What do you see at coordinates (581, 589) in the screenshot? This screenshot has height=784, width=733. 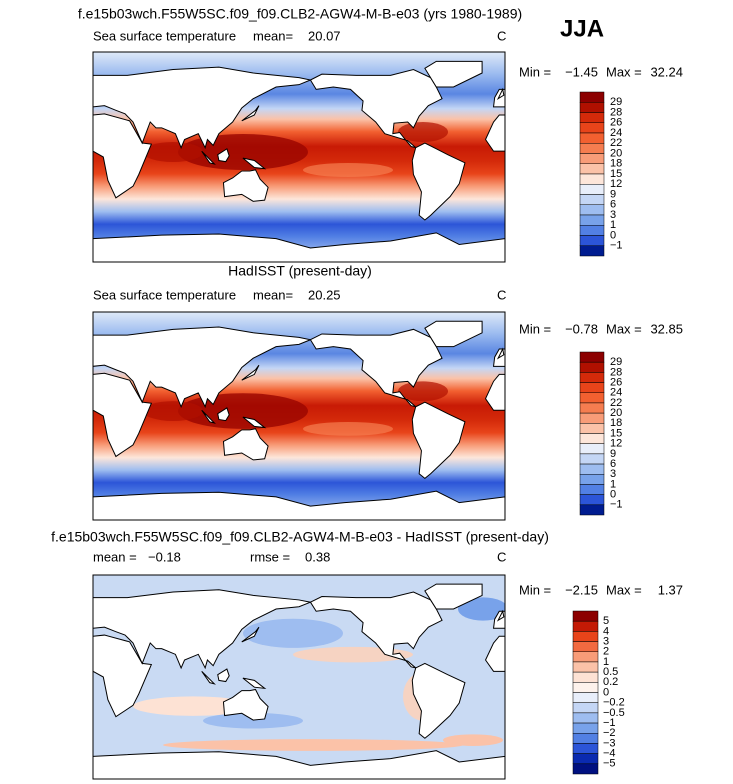 I see `min-value: −2.15` at bounding box center [581, 589].